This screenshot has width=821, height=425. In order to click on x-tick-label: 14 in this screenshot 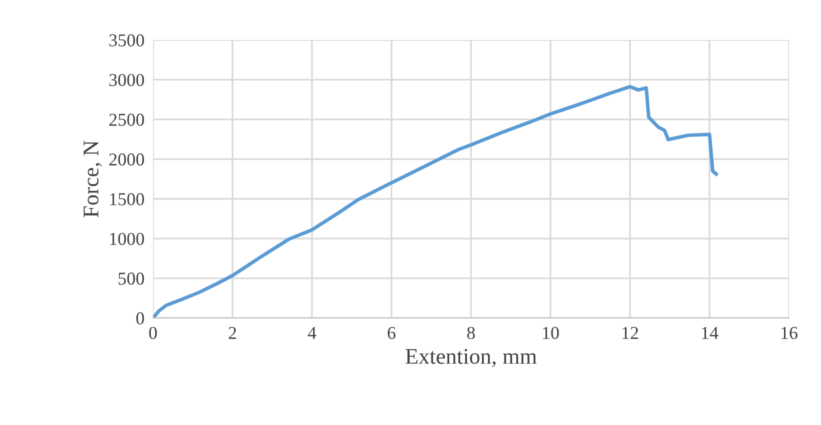, I will do `click(710, 332)`.